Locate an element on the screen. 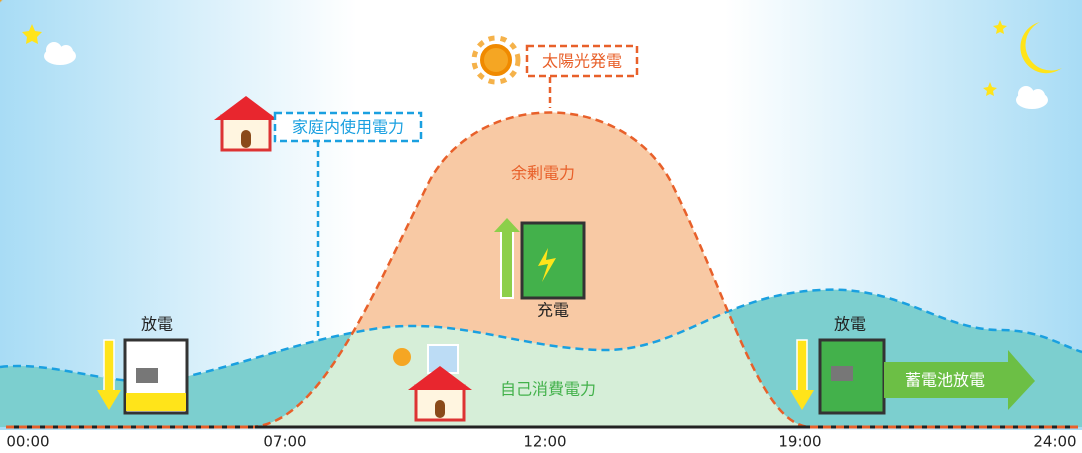 Image resolution: width=1082 pixels, height=453 pixels. label: 充電 is located at coordinates (553, 310).